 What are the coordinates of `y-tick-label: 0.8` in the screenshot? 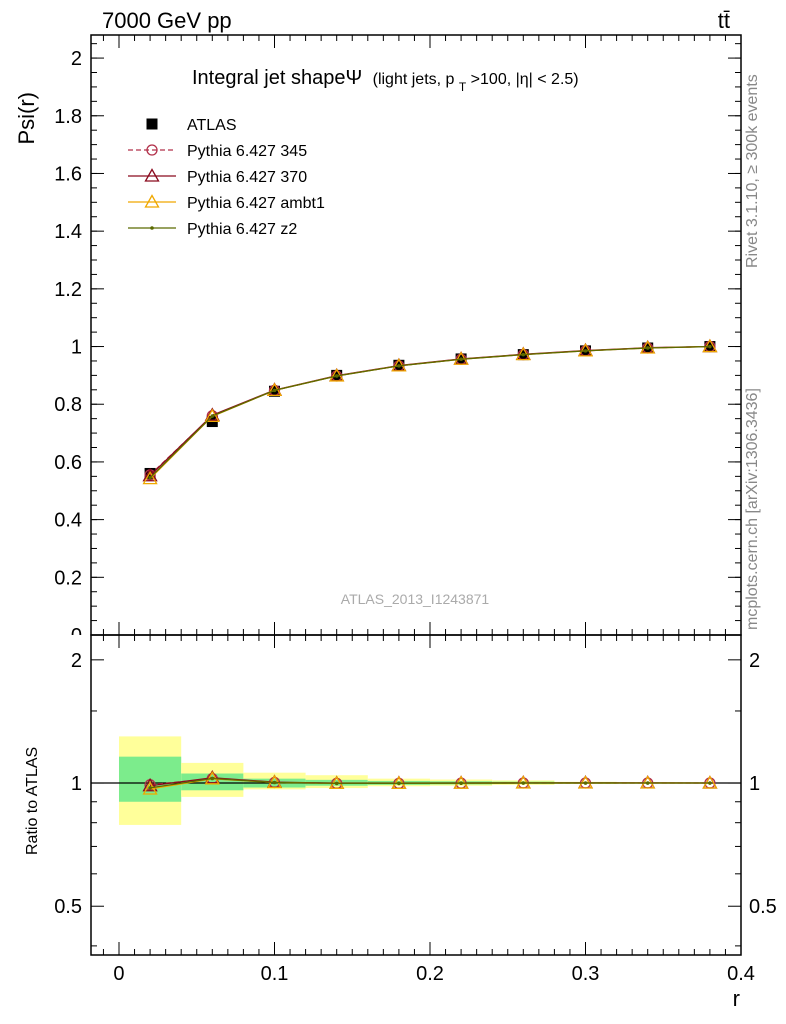 It's located at (68, 405).